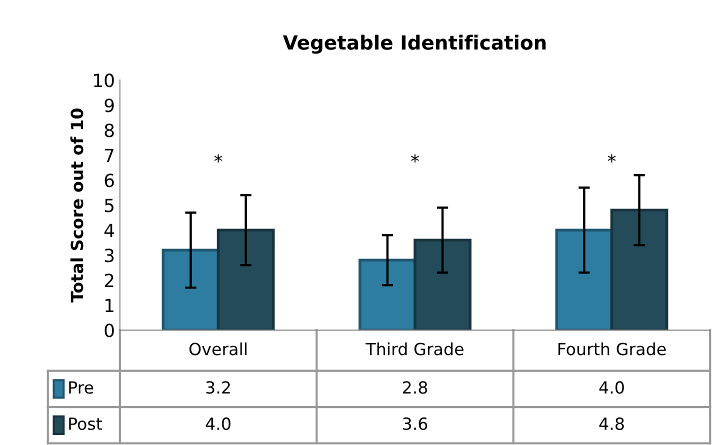  I want to click on x-tick-label: Fourth Grade, so click(612, 349).